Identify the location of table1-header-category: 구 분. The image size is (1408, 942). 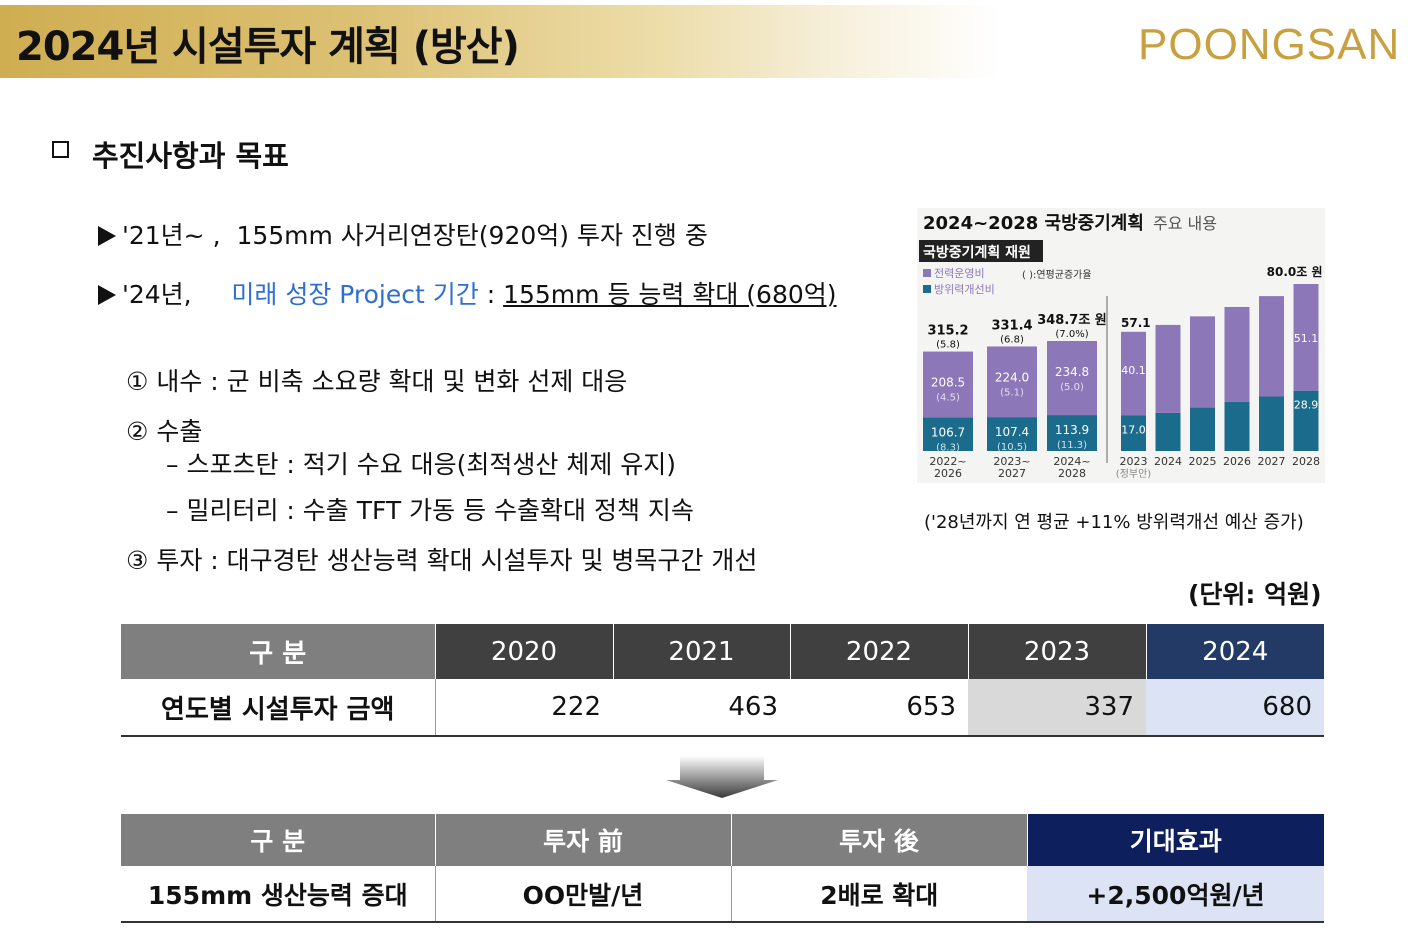
(278, 651).